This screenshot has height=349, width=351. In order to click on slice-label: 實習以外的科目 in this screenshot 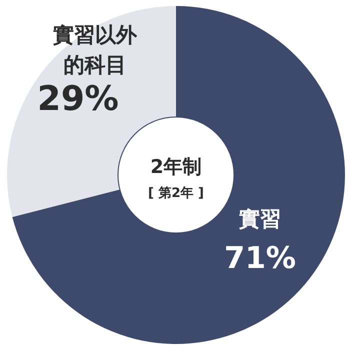, I will do `click(95, 50)`.